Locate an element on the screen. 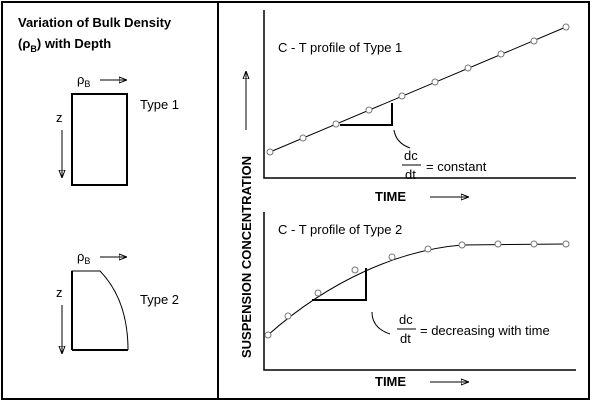  points is located at coordinates (417, 289).